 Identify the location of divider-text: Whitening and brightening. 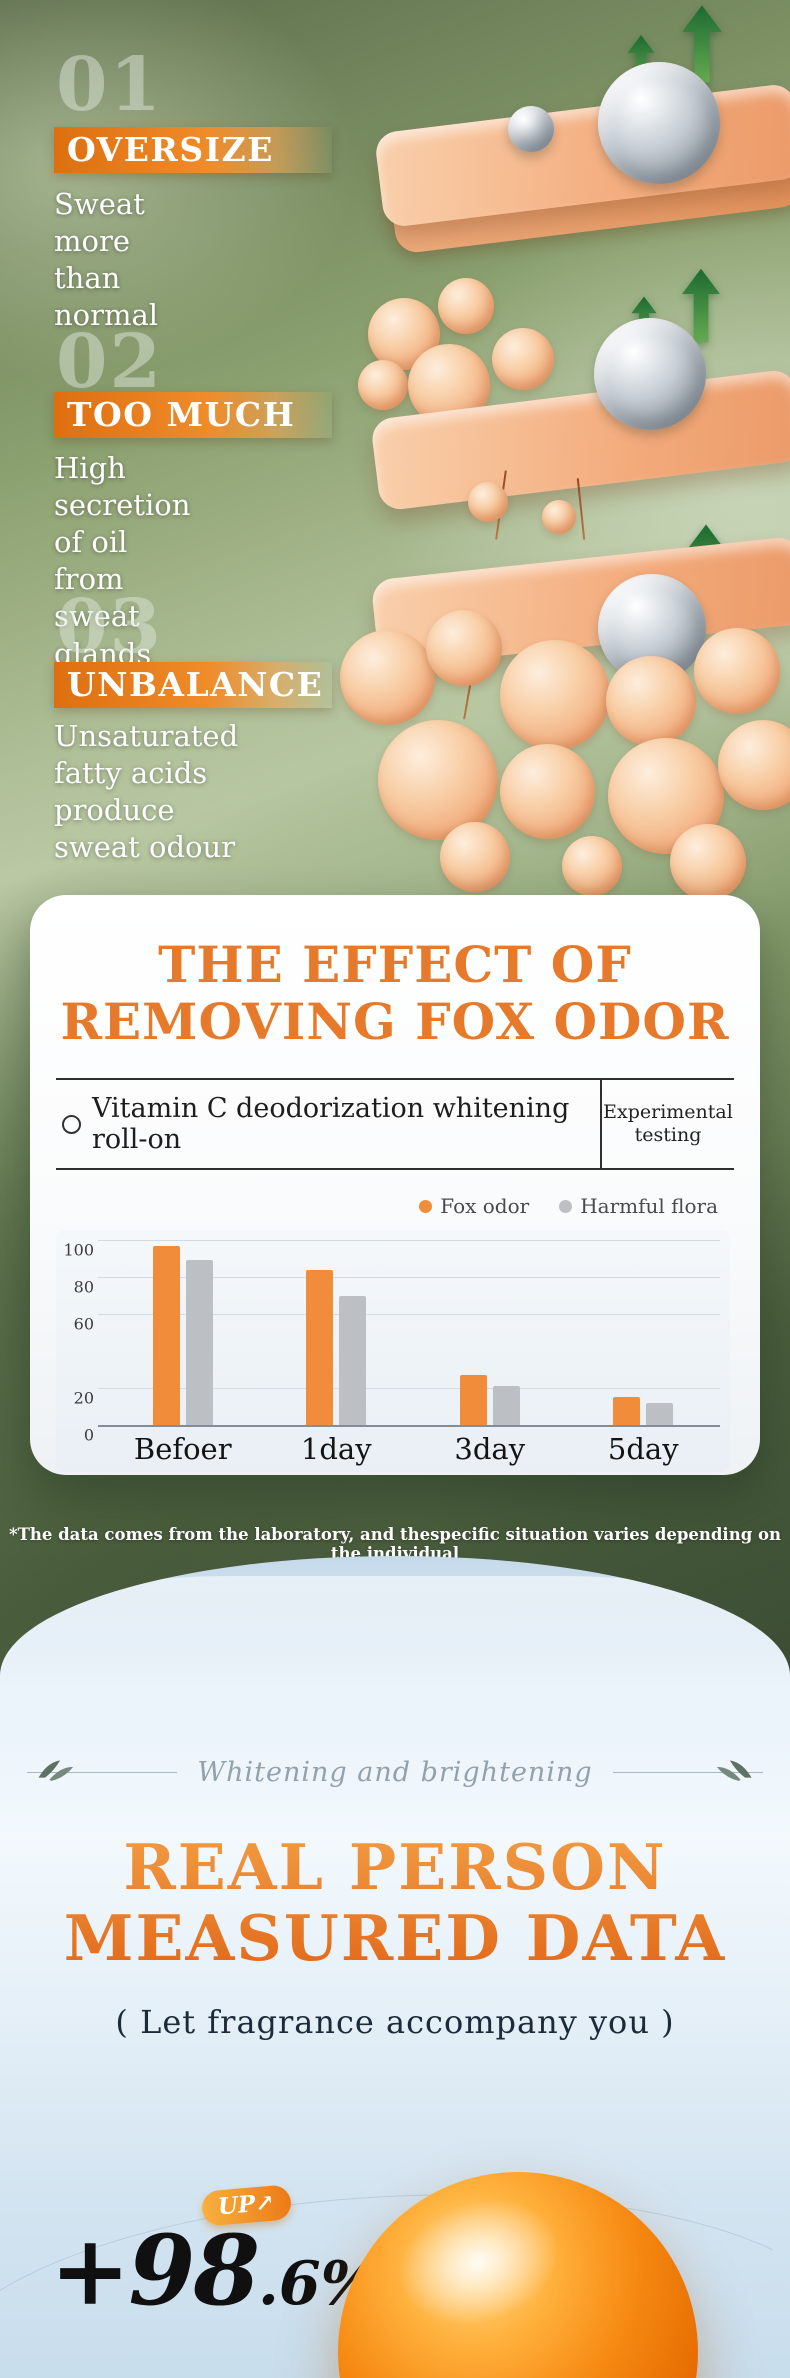
(395, 1772).